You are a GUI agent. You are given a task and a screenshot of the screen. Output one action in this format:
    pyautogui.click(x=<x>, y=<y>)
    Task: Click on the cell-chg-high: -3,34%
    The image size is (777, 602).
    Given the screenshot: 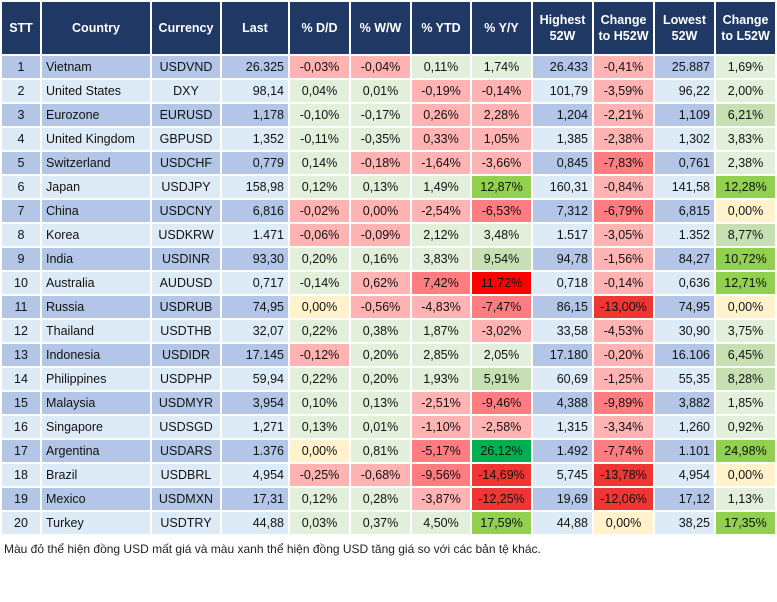 What is the action you would take?
    pyautogui.click(x=623, y=427)
    